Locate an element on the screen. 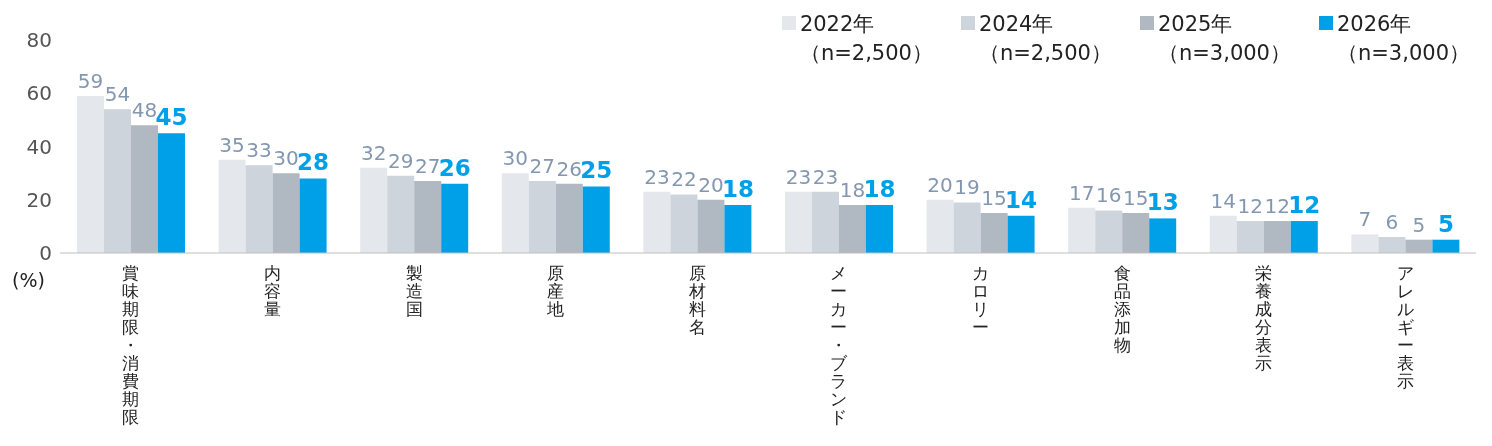 This screenshot has height=446, width=1492. y-tick-label: 80 is located at coordinates (39, 40).